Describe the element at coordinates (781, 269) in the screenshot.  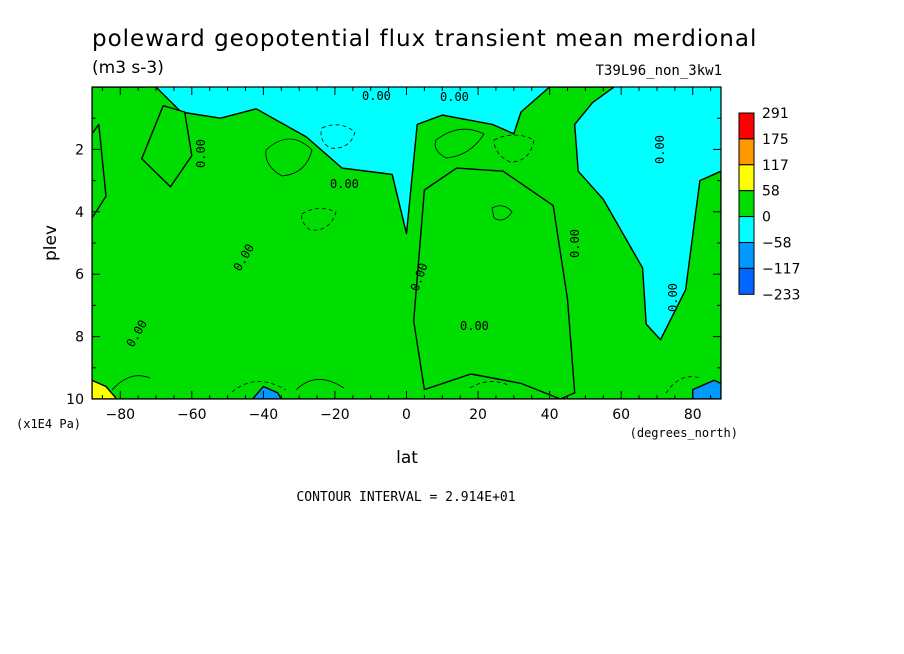
I see `colorbar-label: −117` at that location.